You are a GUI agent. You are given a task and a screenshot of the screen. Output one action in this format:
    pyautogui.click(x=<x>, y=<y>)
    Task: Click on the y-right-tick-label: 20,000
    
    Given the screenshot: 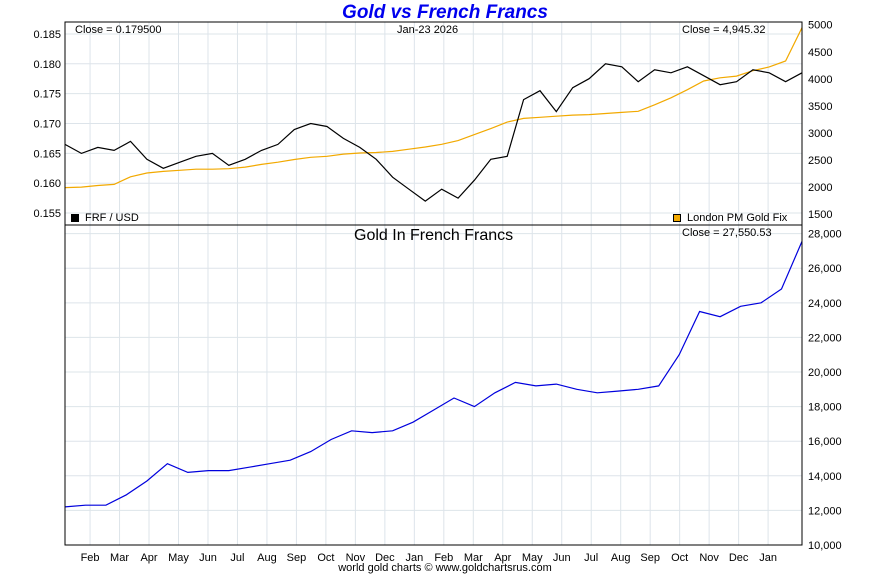 What is the action you would take?
    pyautogui.click(x=825, y=373)
    